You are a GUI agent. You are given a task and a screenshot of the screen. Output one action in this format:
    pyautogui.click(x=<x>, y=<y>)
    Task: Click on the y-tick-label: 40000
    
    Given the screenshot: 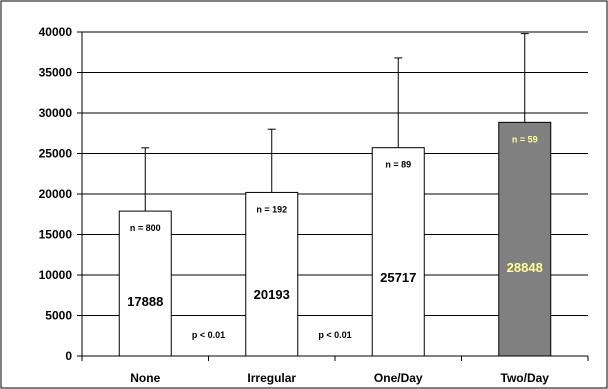 What is the action you would take?
    pyautogui.click(x=56, y=32)
    